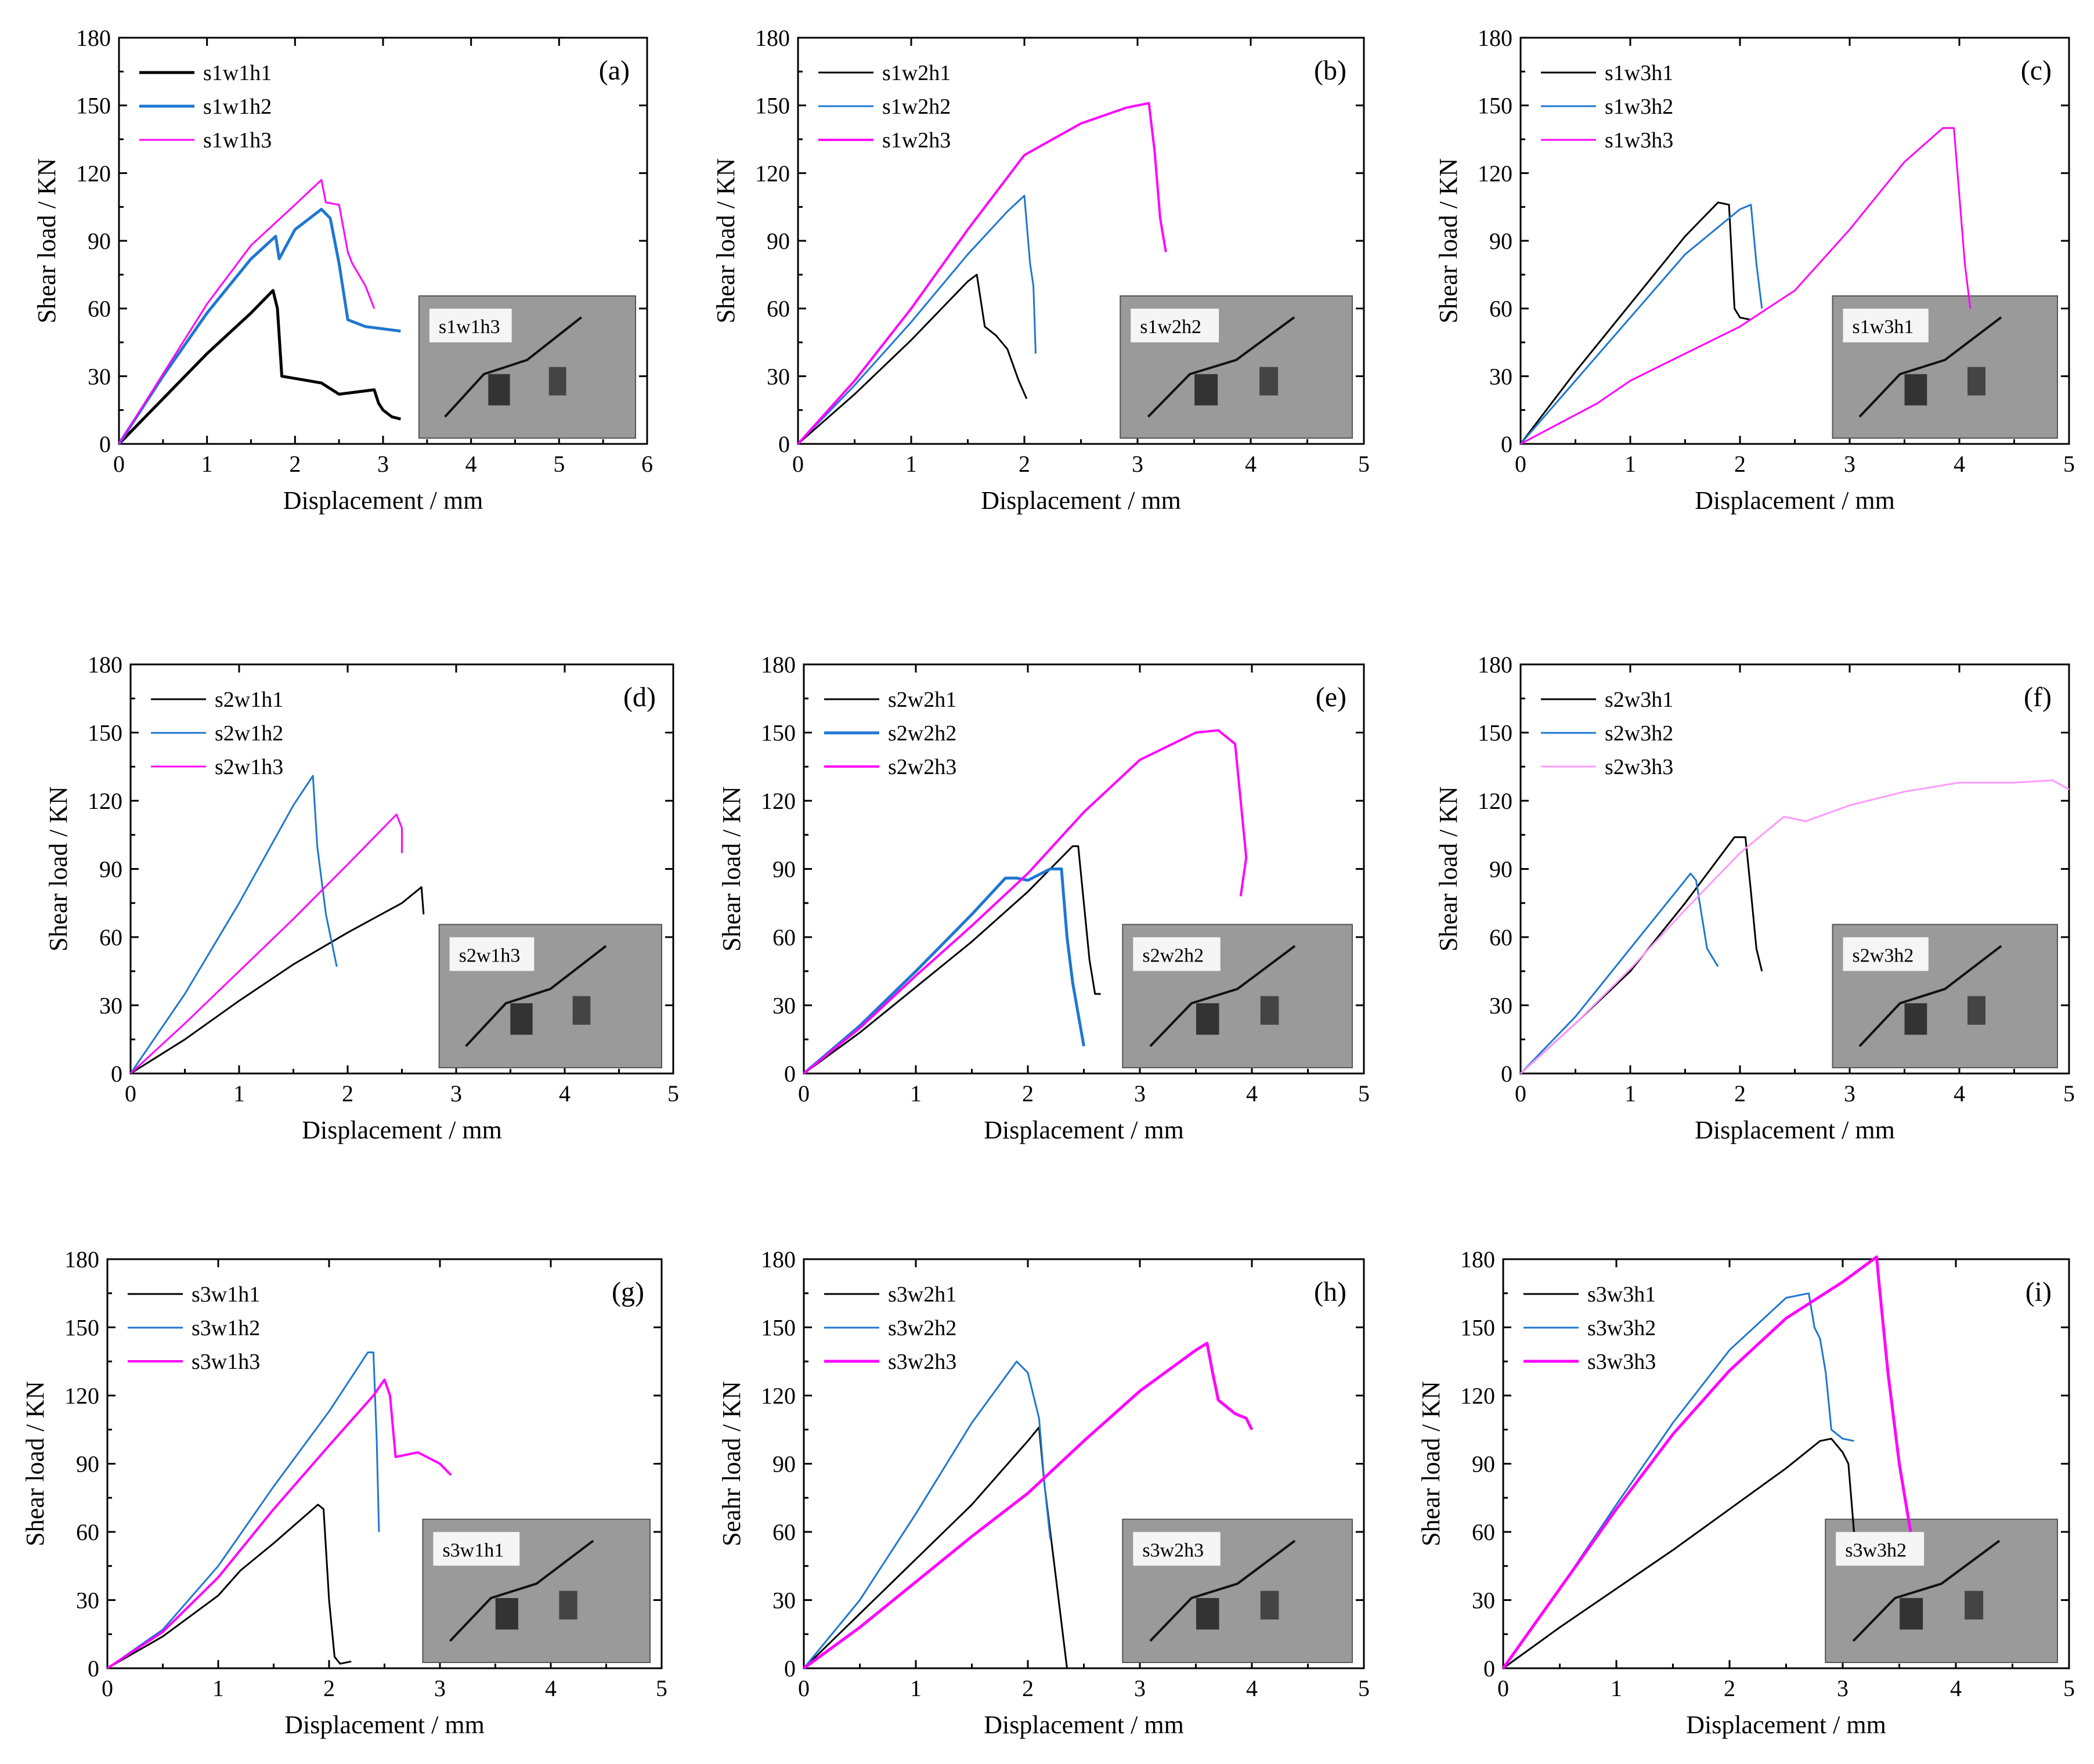 The height and width of the screenshot is (1764, 2094). I want to click on series-line-s1w2h3, so click(982, 273).